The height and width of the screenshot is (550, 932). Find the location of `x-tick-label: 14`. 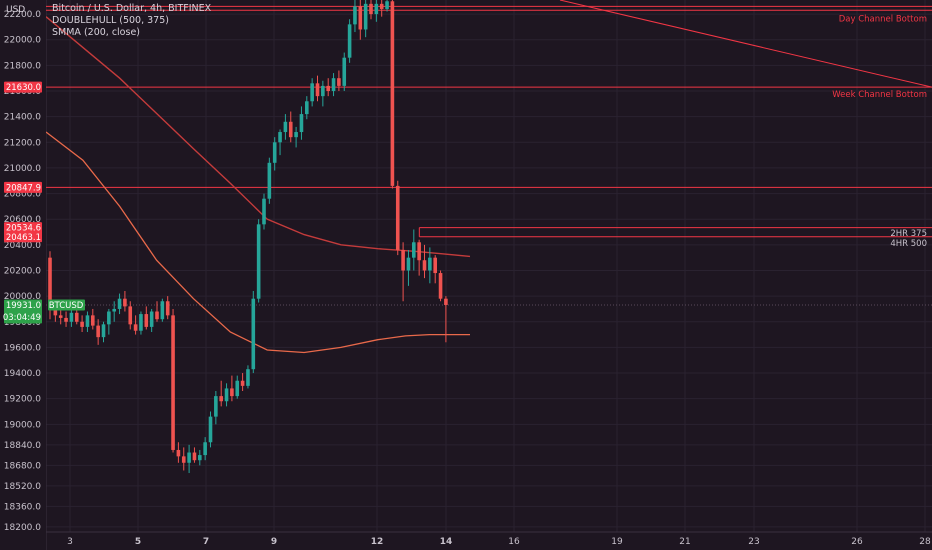

x-tick-label: 14 is located at coordinates (446, 542).